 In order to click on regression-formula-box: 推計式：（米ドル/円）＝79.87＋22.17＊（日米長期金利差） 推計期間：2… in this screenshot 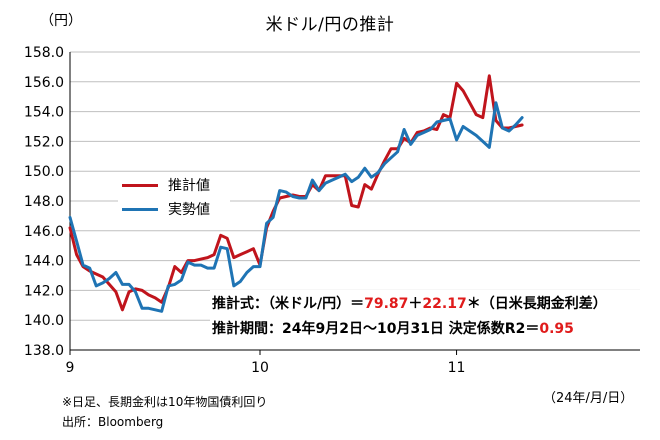, I will do `click(430, 318)`.